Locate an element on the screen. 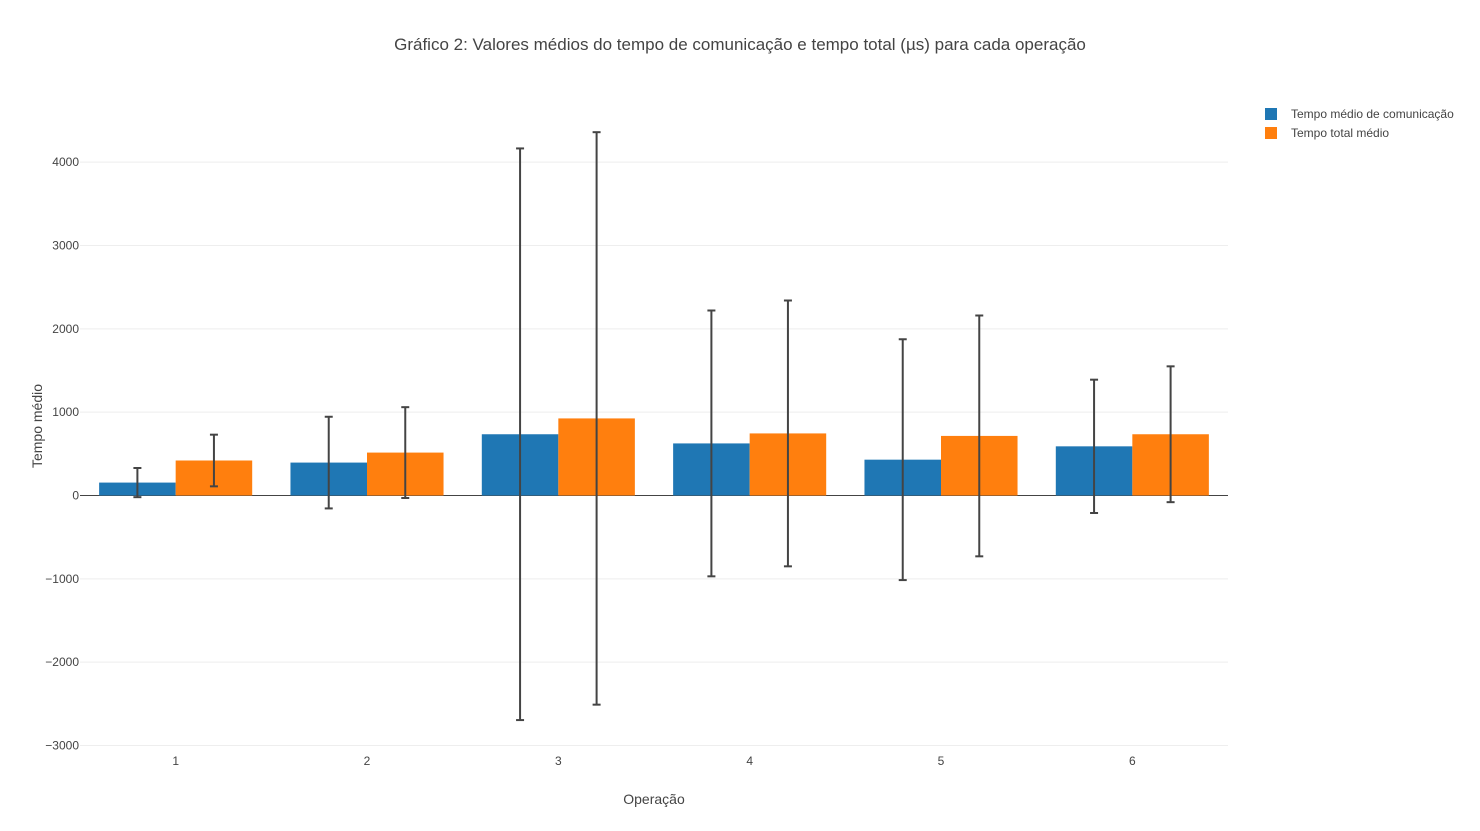 The width and height of the screenshot is (1480, 831). y-tick-label: −2000 is located at coordinates (62, 662).